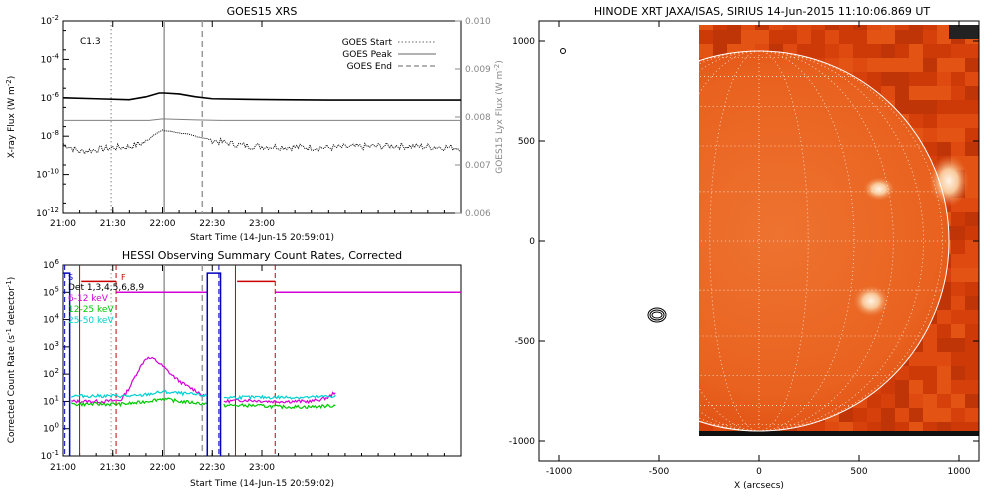 The width and height of the screenshot is (1000, 500). What do you see at coordinates (613, 185) in the screenshot?
I see `xrt-contour` at bounding box center [613, 185].